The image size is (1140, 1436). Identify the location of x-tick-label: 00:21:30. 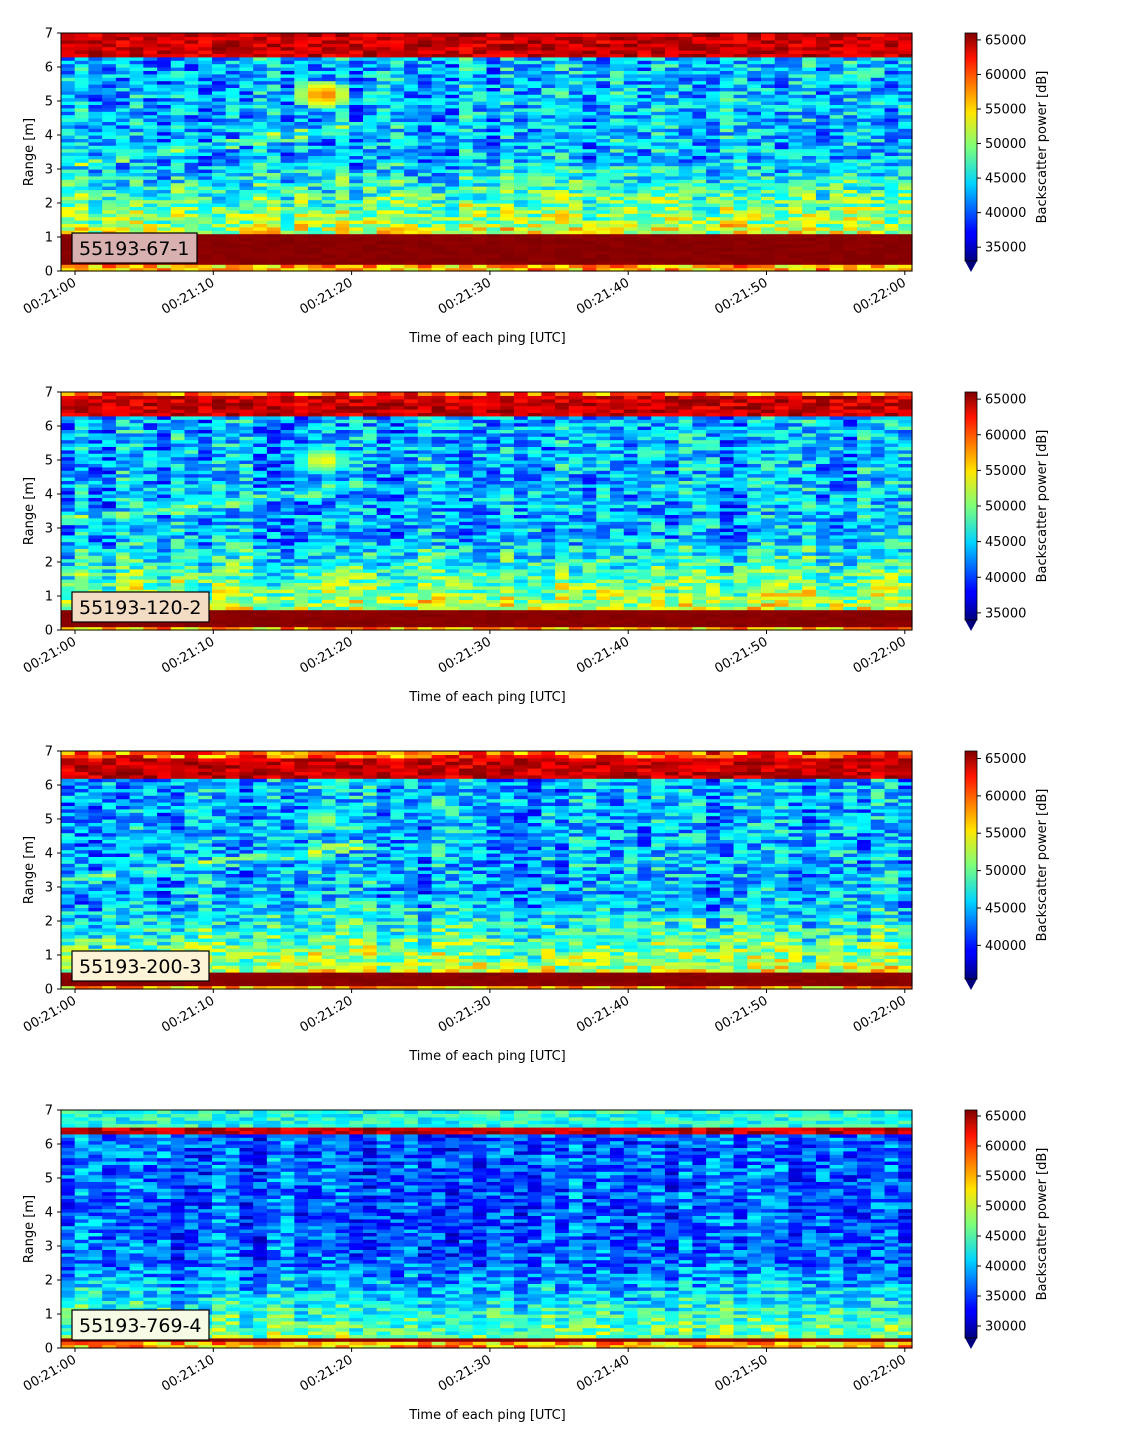
(465, 1014).